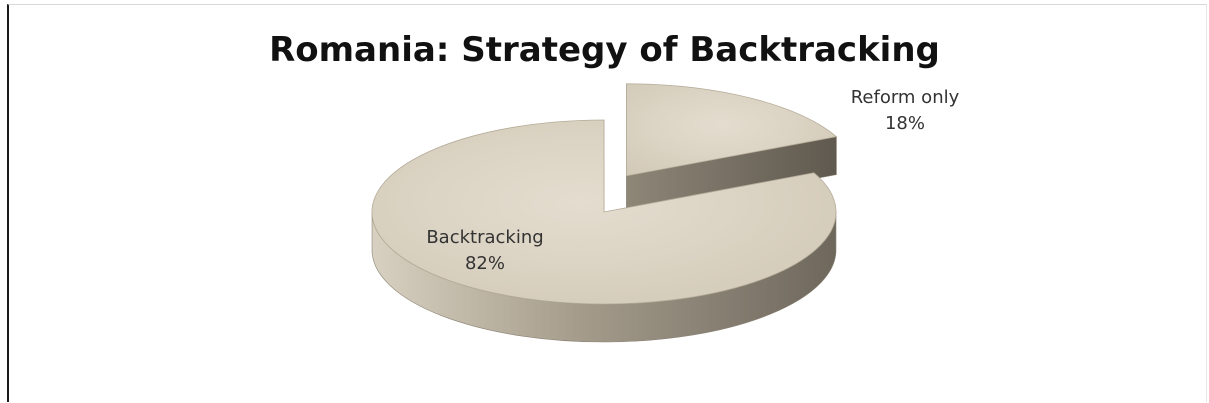  Describe the element at coordinates (484, 237) in the screenshot. I see `data-label-backtracking: Backtracking` at that location.